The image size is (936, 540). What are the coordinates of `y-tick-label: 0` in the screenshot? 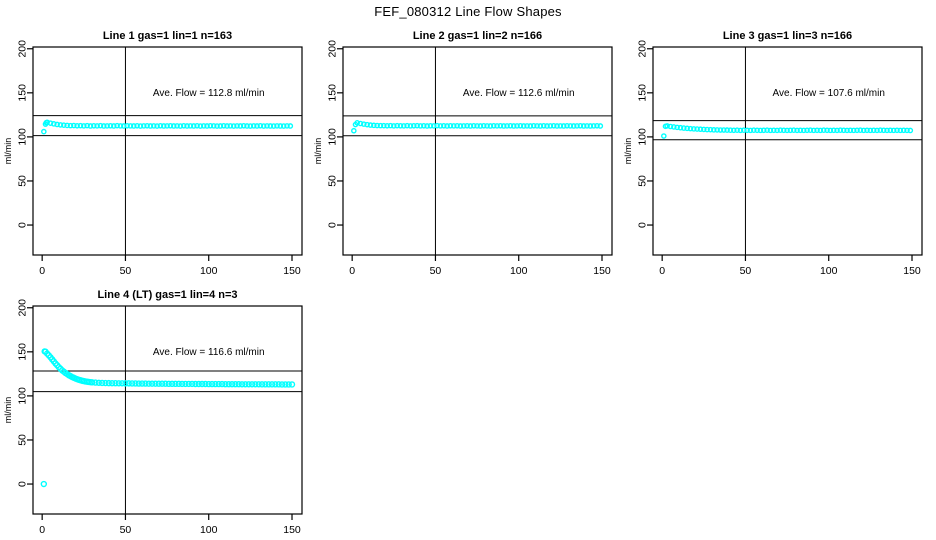 It's located at (23, 484).